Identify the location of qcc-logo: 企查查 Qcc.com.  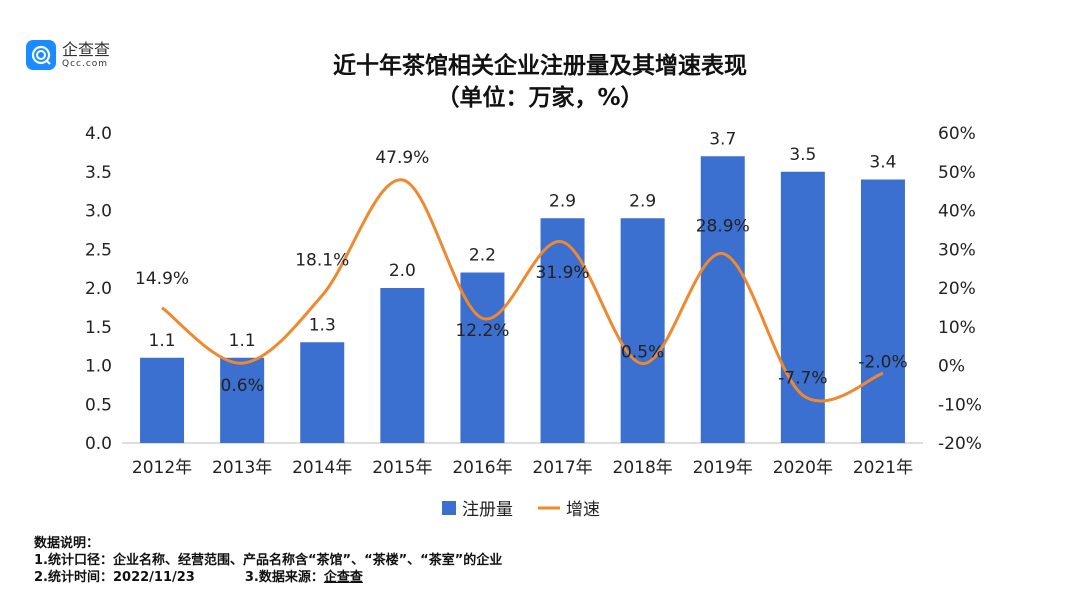
(68, 55).